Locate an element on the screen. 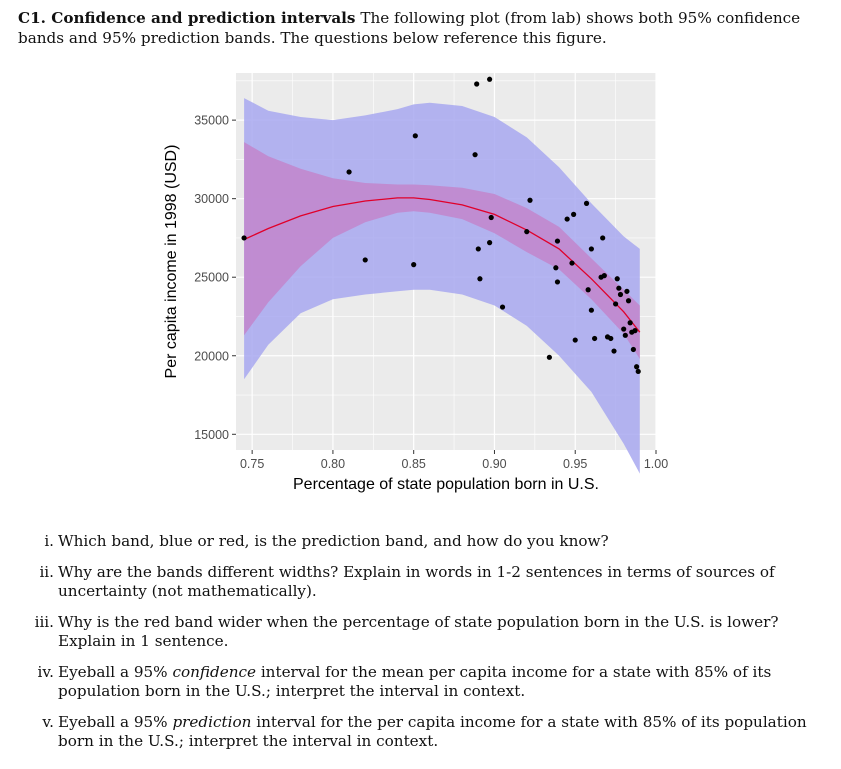 The width and height of the screenshot is (841, 769). y-tick-label: 20000 is located at coordinates (211, 356).